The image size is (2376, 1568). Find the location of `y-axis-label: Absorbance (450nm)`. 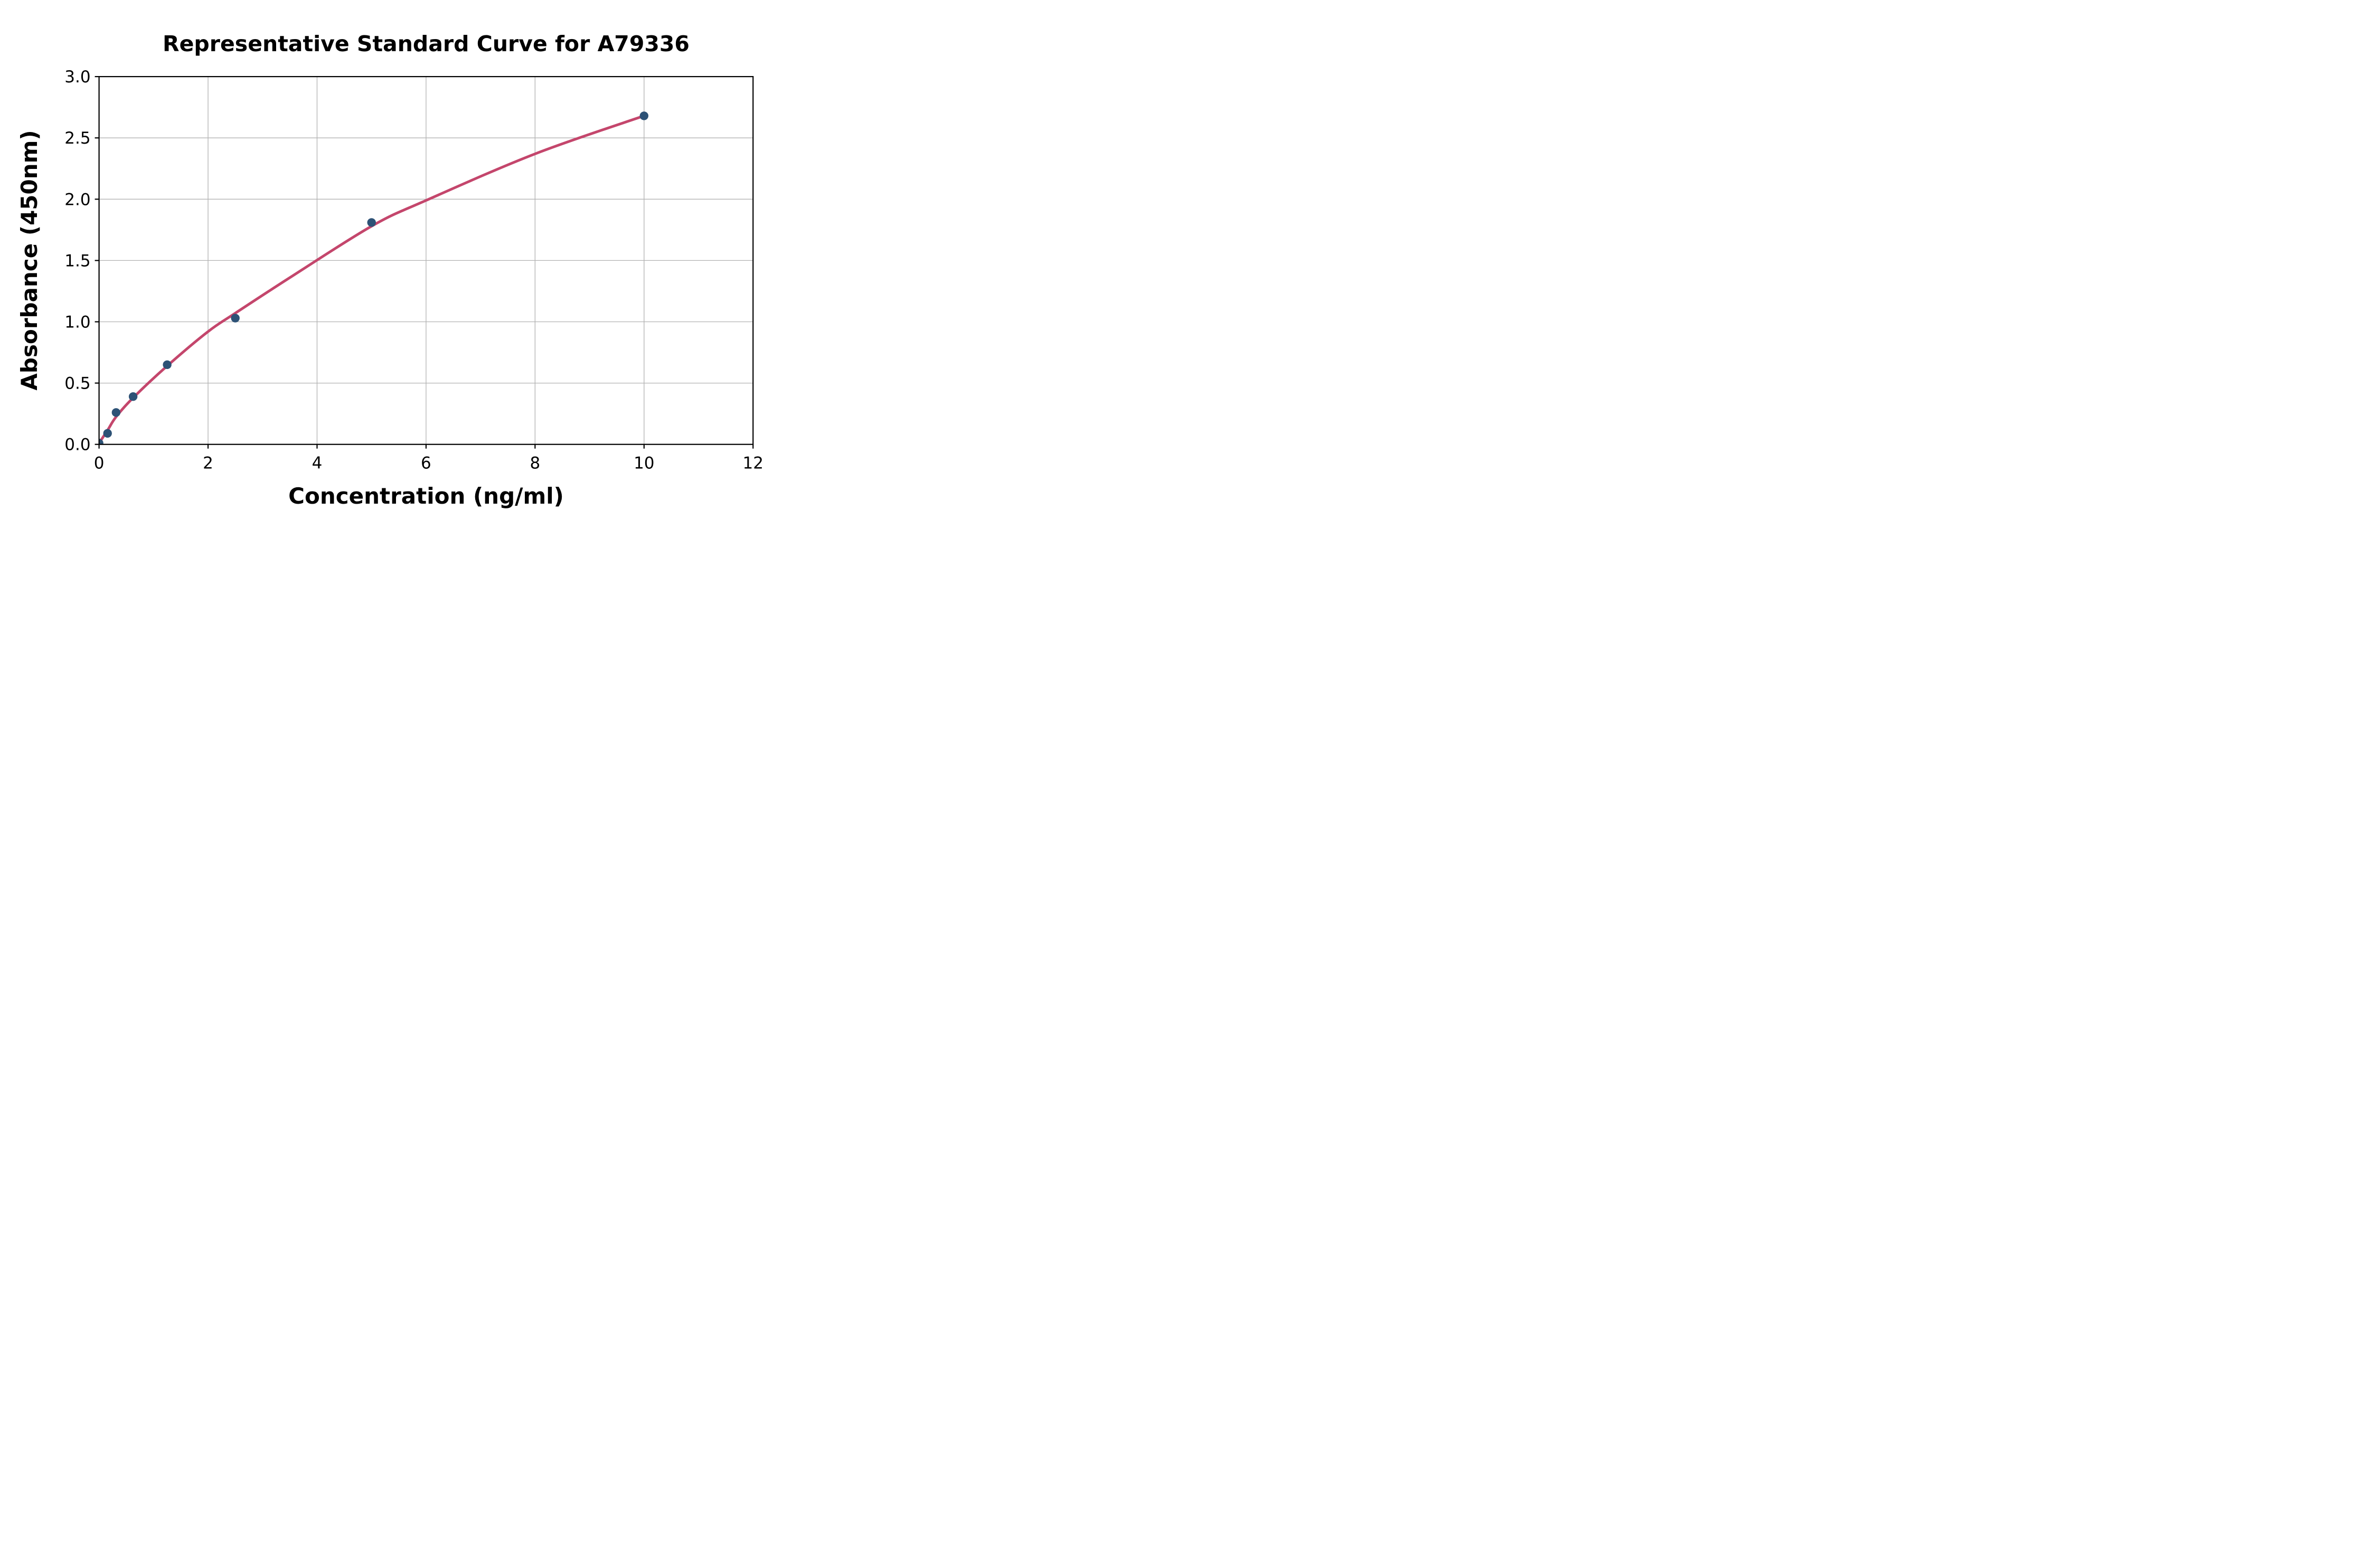

y-axis-label: Absorbance (450nm) is located at coordinates (29, 260).